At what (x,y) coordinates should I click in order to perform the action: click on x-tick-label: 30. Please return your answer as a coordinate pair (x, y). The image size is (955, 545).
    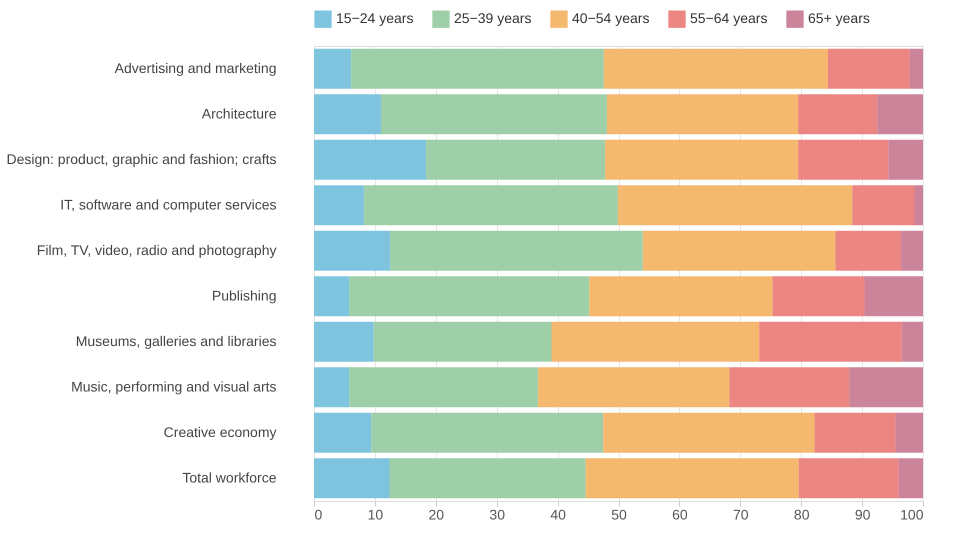
    Looking at the image, I should click on (497, 514).